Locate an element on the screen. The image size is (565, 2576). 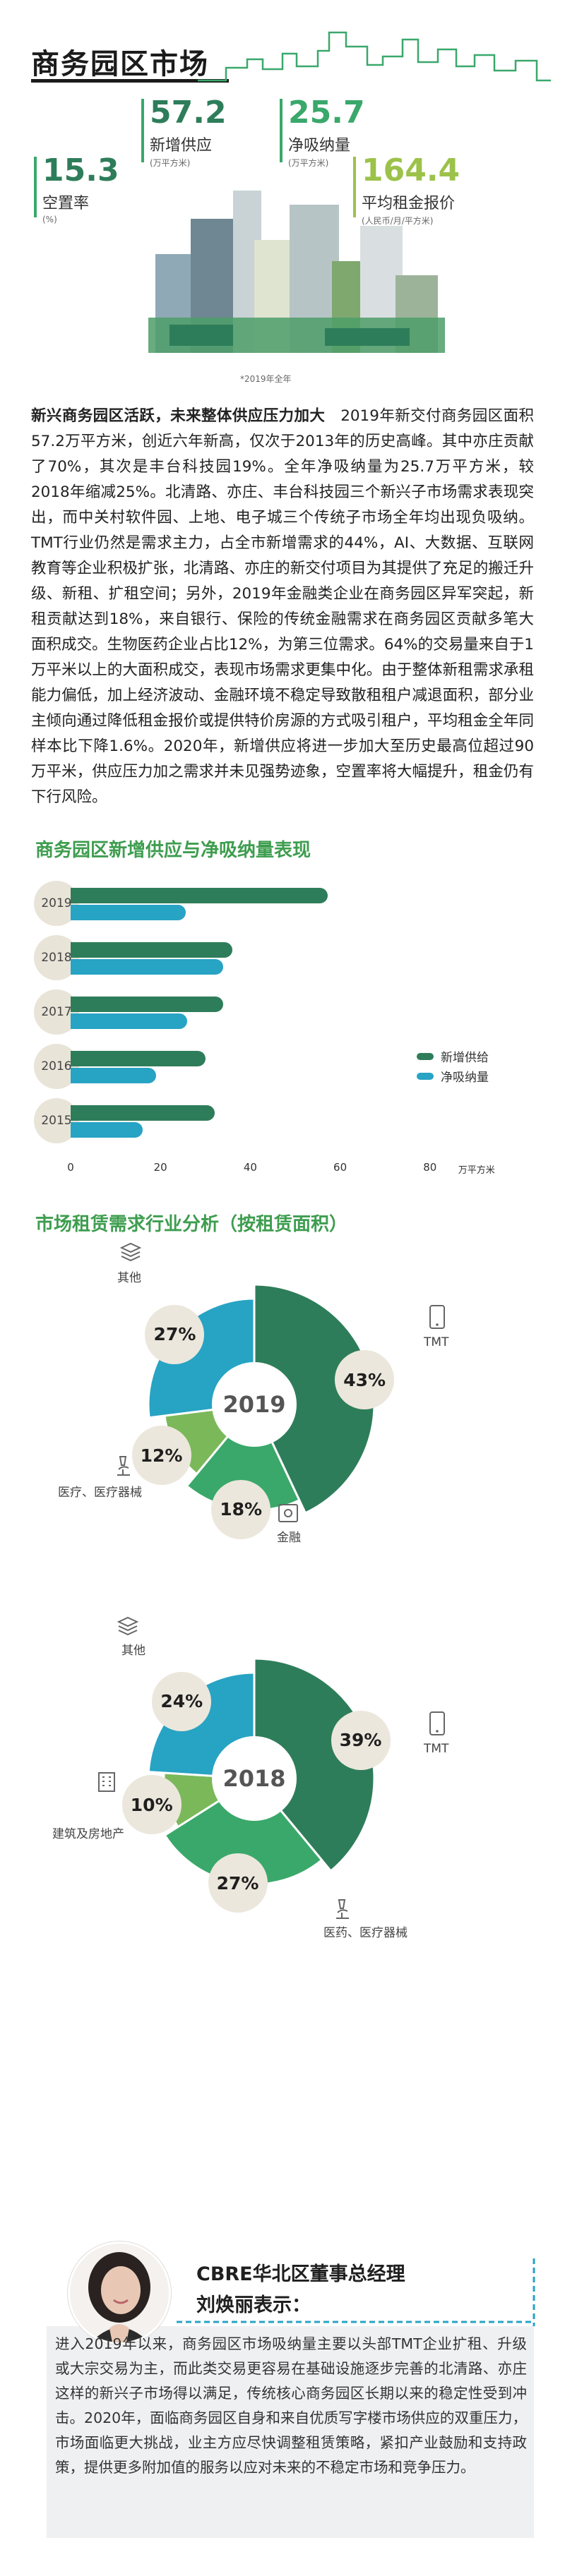
pie-value-label: 24% is located at coordinates (182, 1701).